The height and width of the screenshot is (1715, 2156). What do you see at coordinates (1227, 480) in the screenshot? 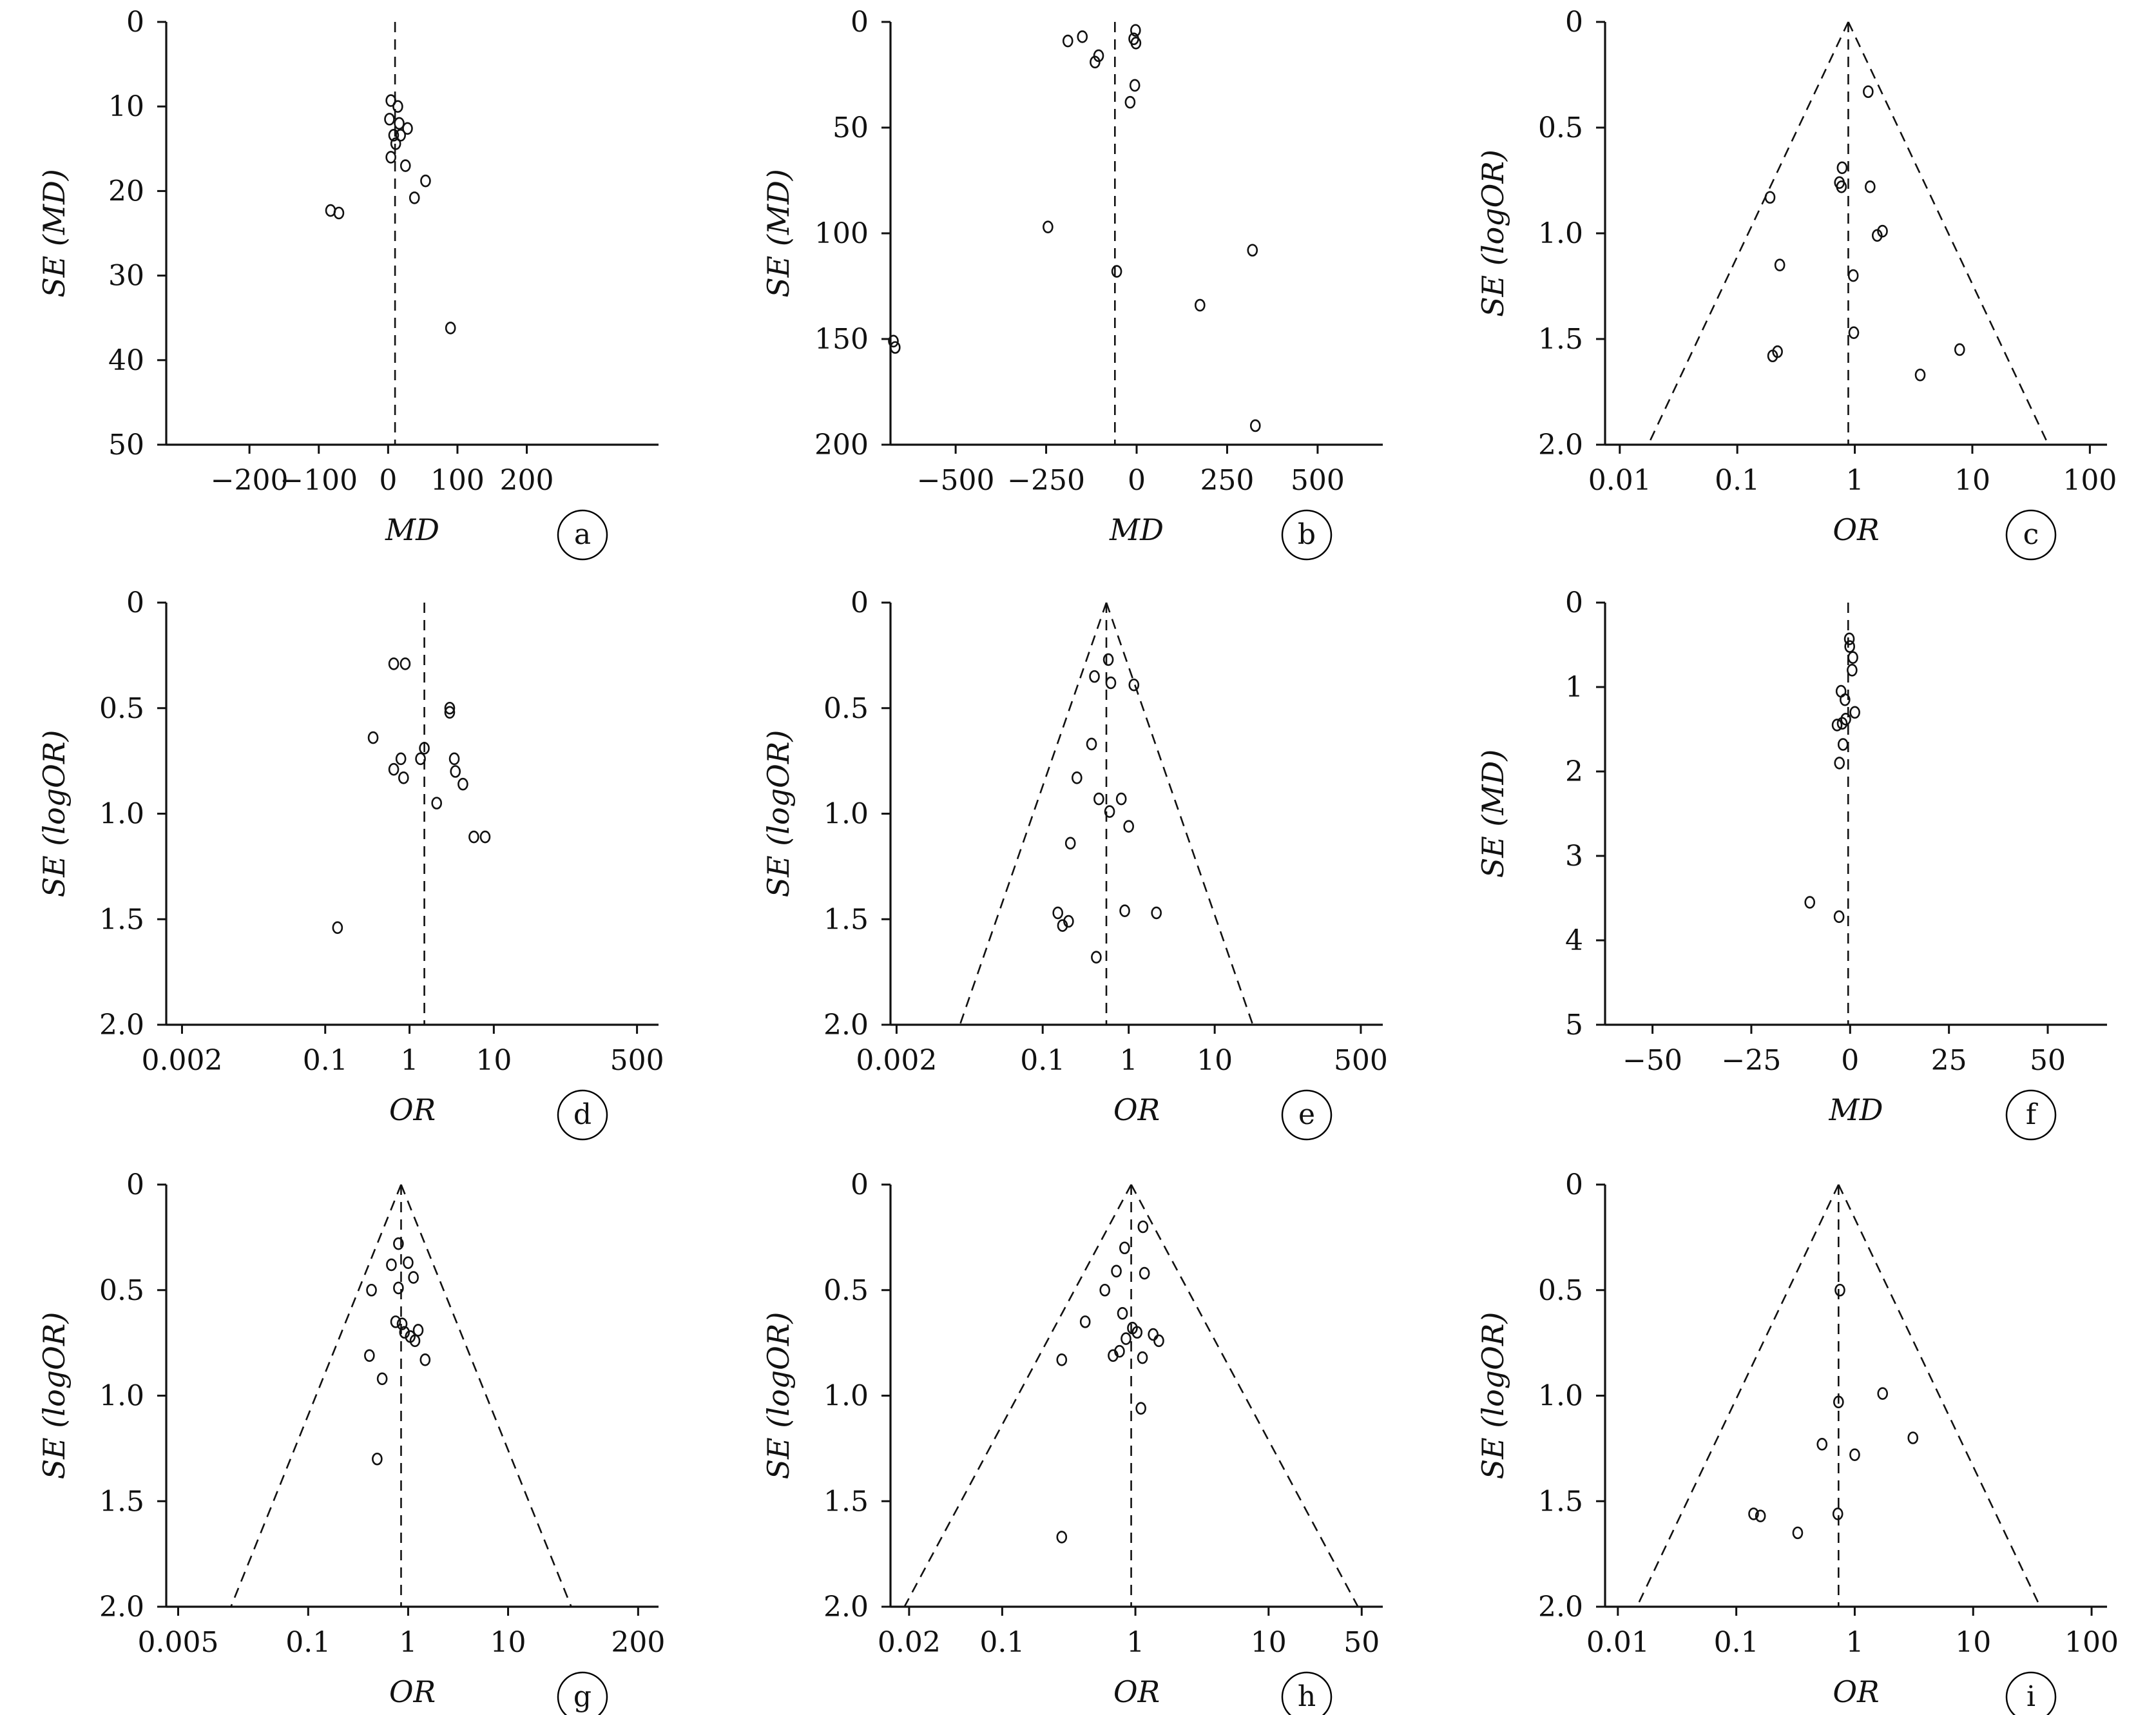
I see `x-tick-label: 250` at bounding box center [1227, 480].